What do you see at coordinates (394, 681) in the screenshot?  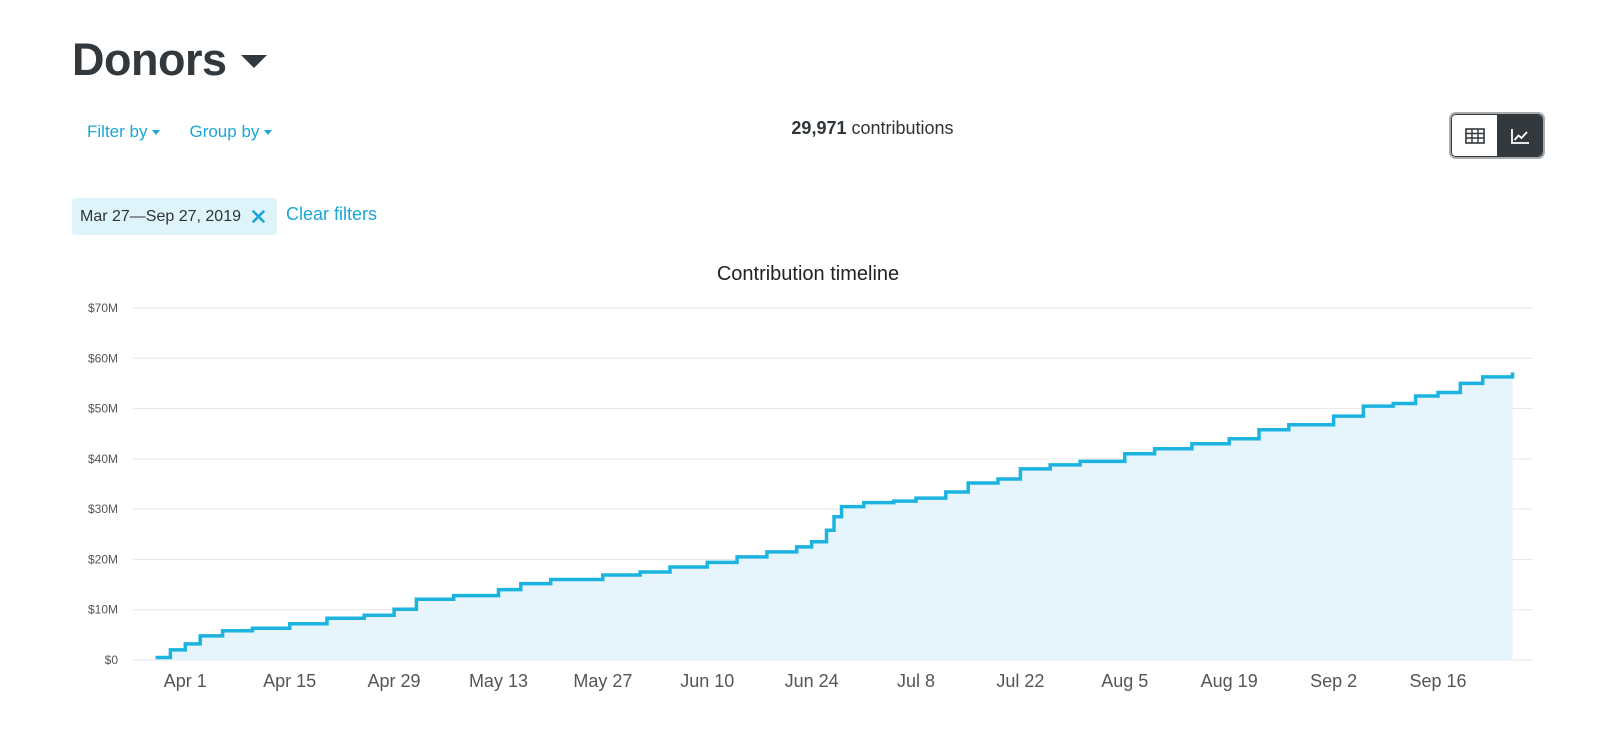 I see `x-tick-label: Apr 29` at bounding box center [394, 681].